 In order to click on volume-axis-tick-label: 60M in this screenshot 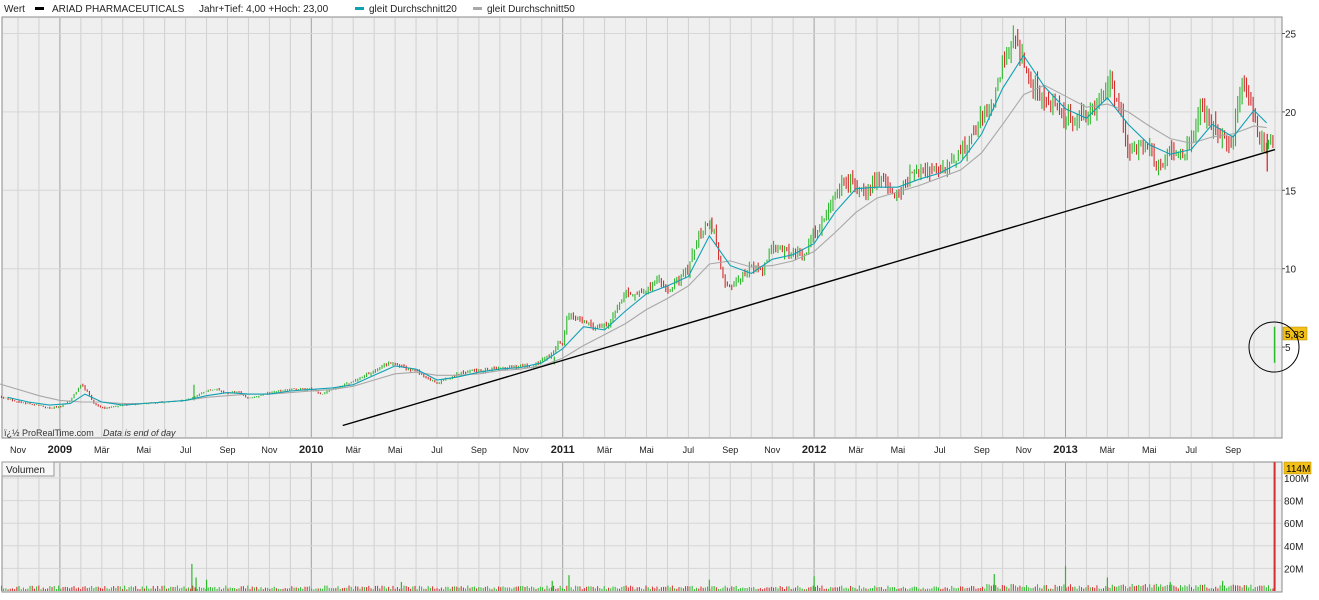, I will do `click(1293, 524)`.